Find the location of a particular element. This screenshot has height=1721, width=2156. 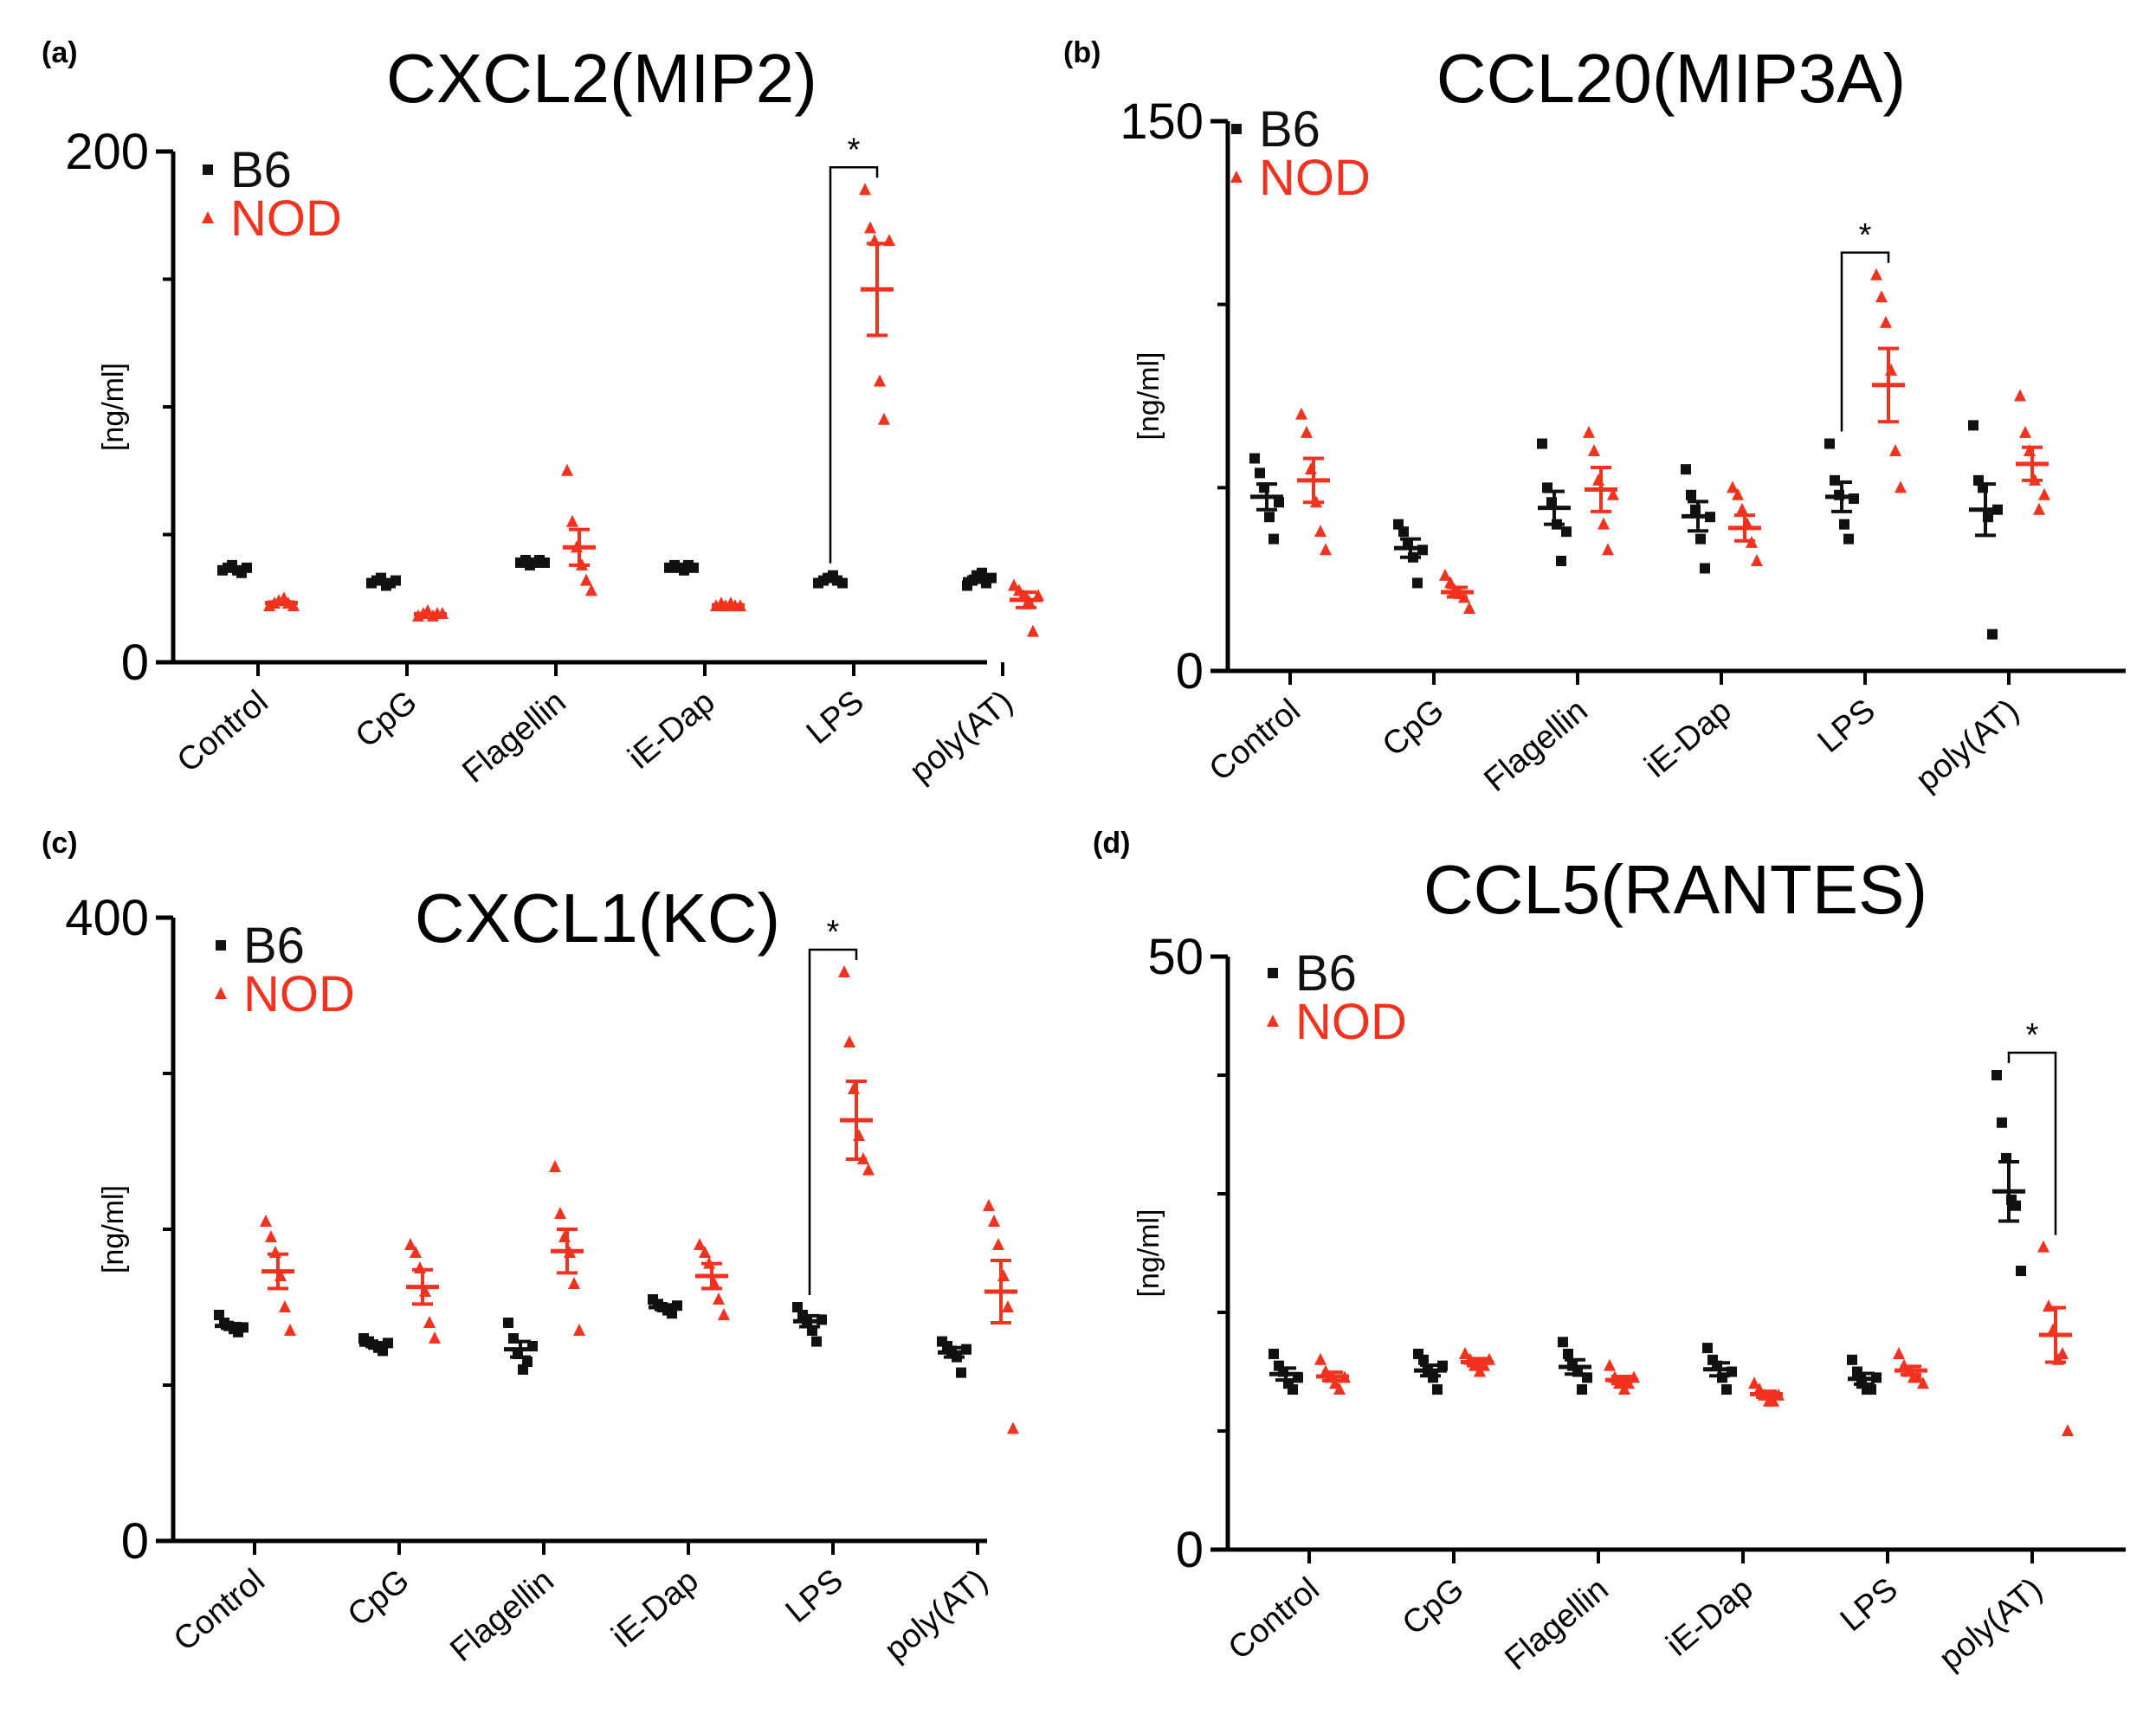

panel-letter-a: (a) is located at coordinates (60, 52).